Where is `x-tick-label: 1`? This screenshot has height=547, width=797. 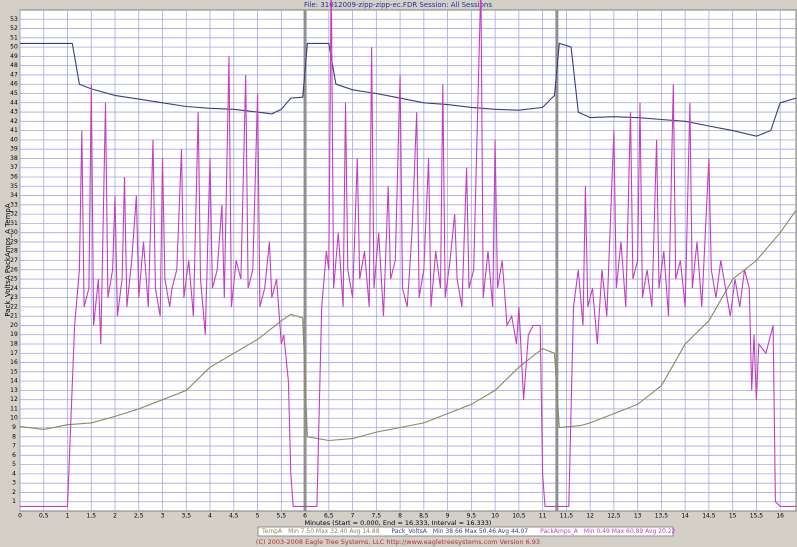 x-tick-label: 1 is located at coordinates (68, 516).